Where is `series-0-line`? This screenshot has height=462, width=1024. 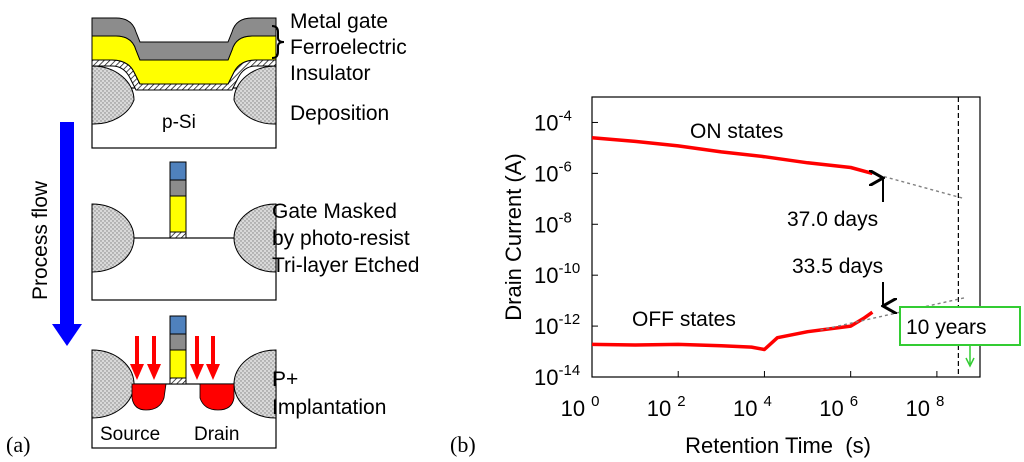 series-0-line is located at coordinates (732, 156).